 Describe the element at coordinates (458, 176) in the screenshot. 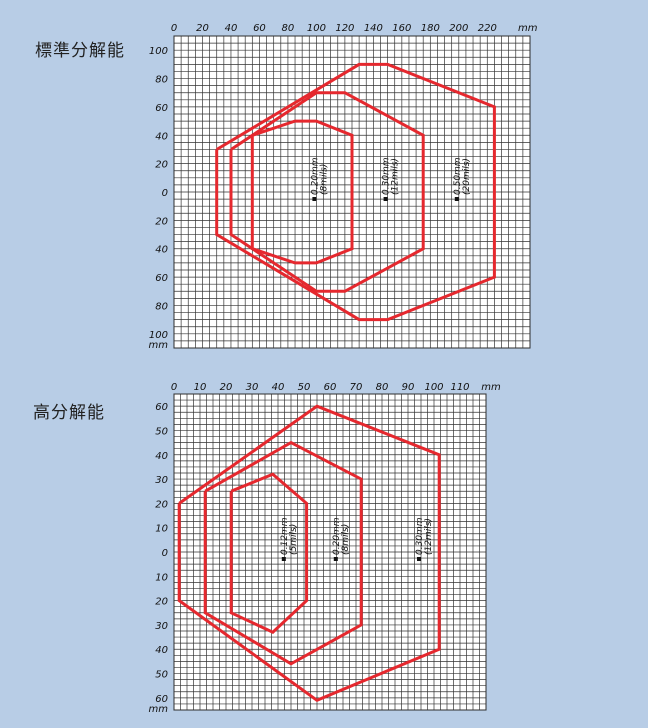

I see `series-label-line: 0.50mm` at that location.